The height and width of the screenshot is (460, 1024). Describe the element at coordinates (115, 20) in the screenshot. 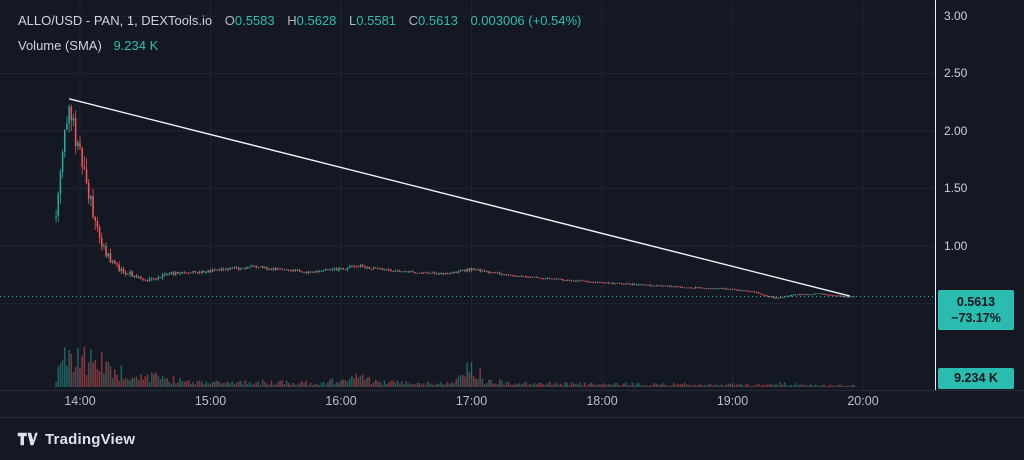

I see `symbol-title: ALLO/USD - PAN, 1, DEXTools.io` at that location.